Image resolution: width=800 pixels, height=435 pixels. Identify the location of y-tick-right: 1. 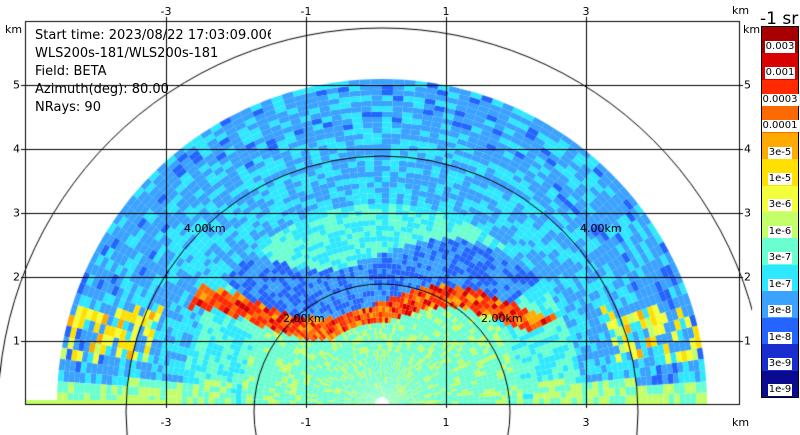
(747, 341).